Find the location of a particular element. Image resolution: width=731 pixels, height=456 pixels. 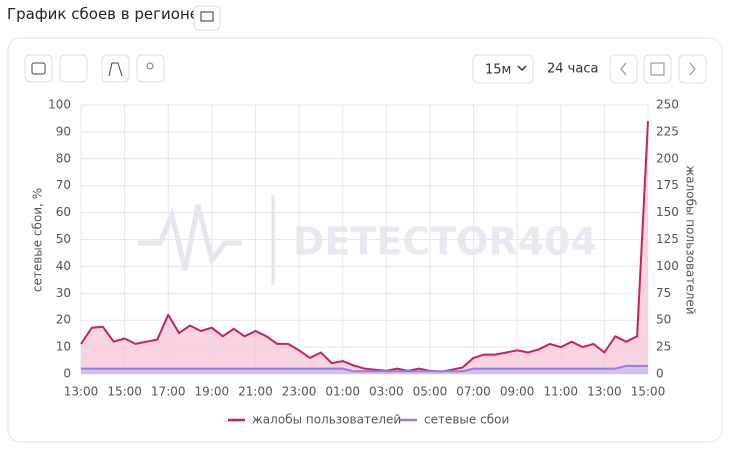

y2-tick-label: 225 is located at coordinates (667, 131).